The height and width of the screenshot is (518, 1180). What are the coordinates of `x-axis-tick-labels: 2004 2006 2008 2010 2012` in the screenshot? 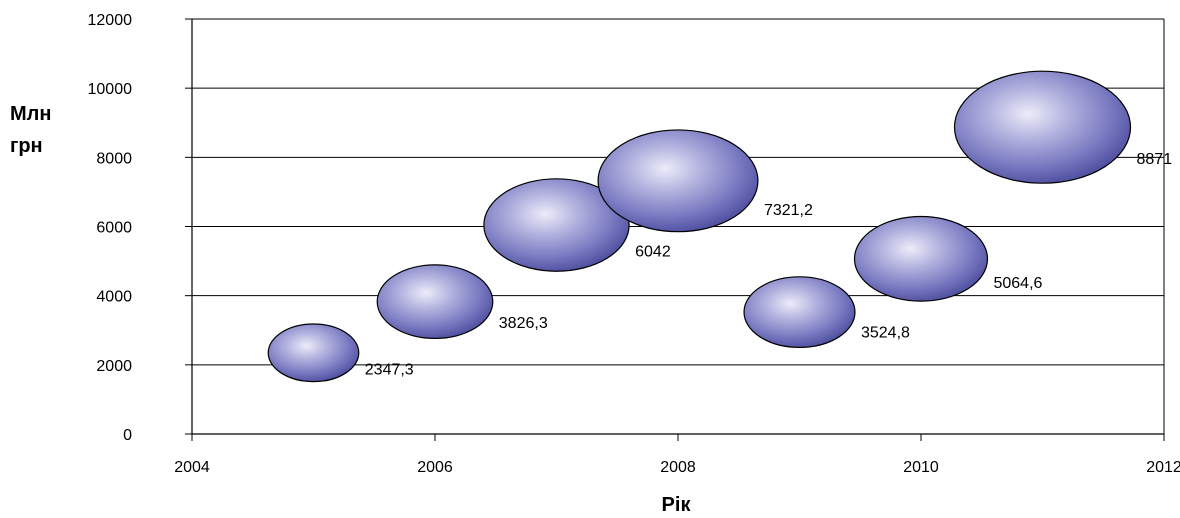 It's located at (677, 455).